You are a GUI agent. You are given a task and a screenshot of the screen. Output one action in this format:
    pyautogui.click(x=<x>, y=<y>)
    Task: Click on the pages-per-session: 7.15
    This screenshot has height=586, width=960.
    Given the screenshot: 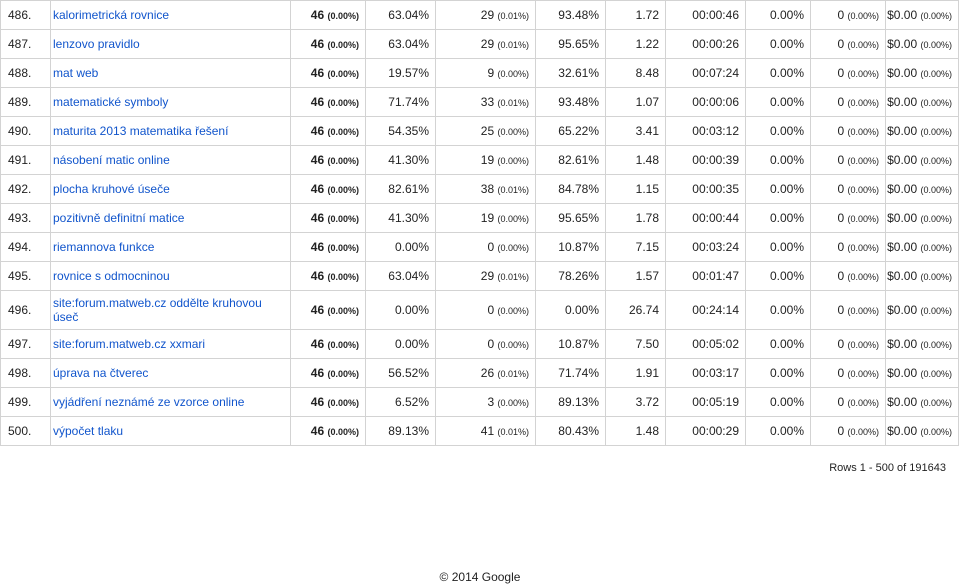 What is the action you would take?
    pyautogui.click(x=635, y=247)
    